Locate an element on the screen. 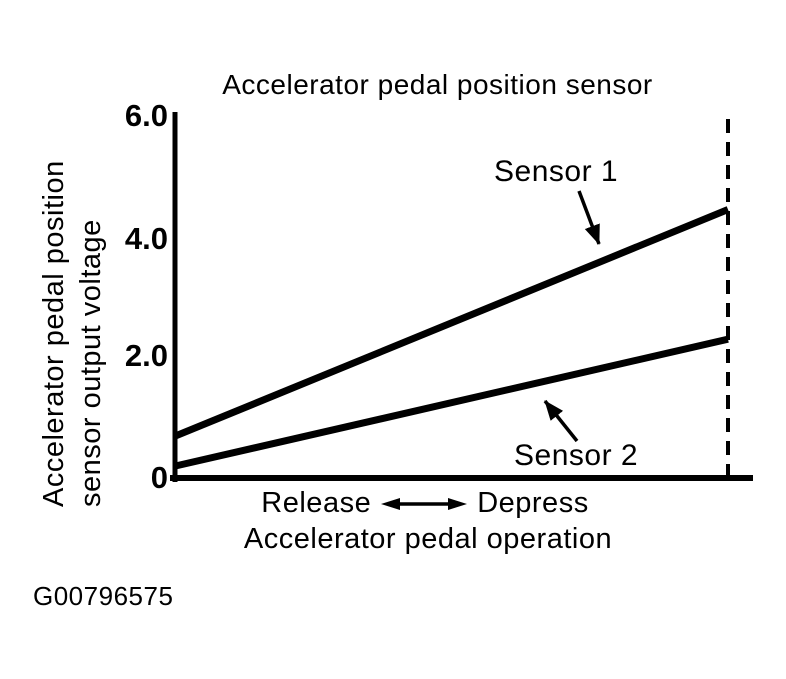 The width and height of the screenshot is (786, 679). release-depress-double-arrow-icon is located at coordinates (424, 503).